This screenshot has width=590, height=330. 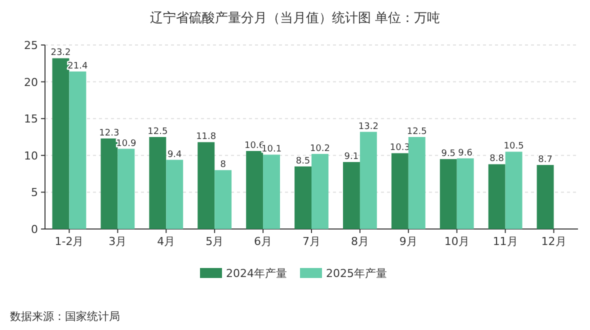 I want to click on data-label: 23.2, so click(x=60, y=53).